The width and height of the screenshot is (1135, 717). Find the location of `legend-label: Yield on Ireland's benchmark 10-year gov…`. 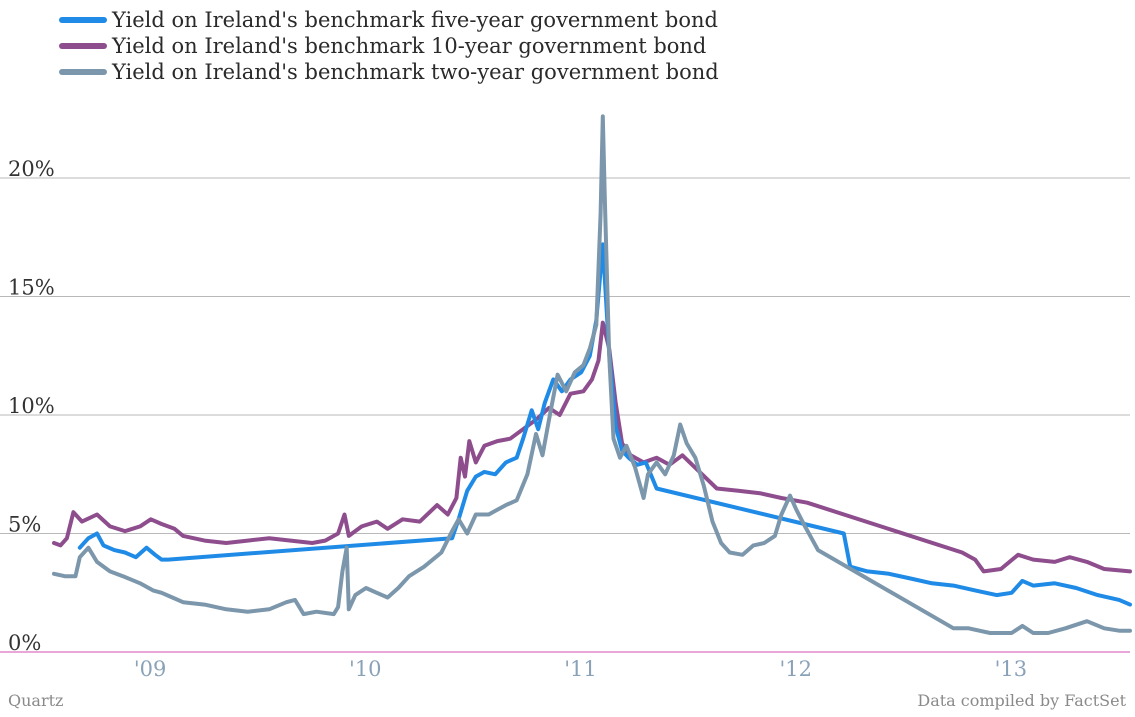

legend-label: Yield on Ireland's benchmark 10-year gov… is located at coordinates (408, 46).